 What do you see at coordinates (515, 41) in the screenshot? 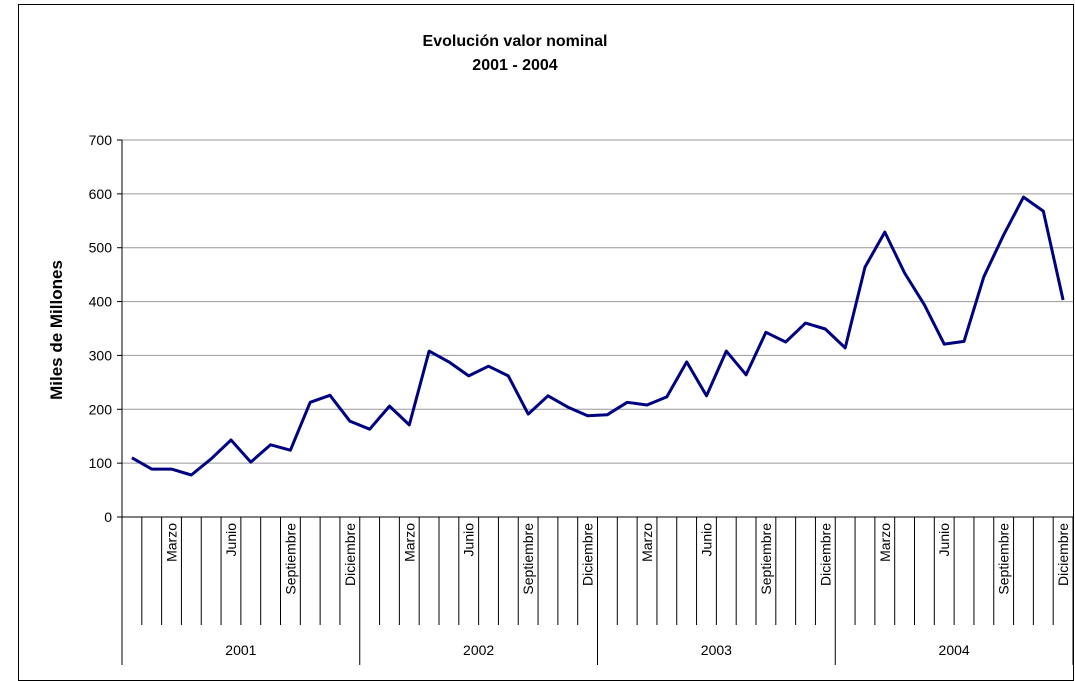
I see `chart-title: Evolución valor nominal` at bounding box center [515, 41].